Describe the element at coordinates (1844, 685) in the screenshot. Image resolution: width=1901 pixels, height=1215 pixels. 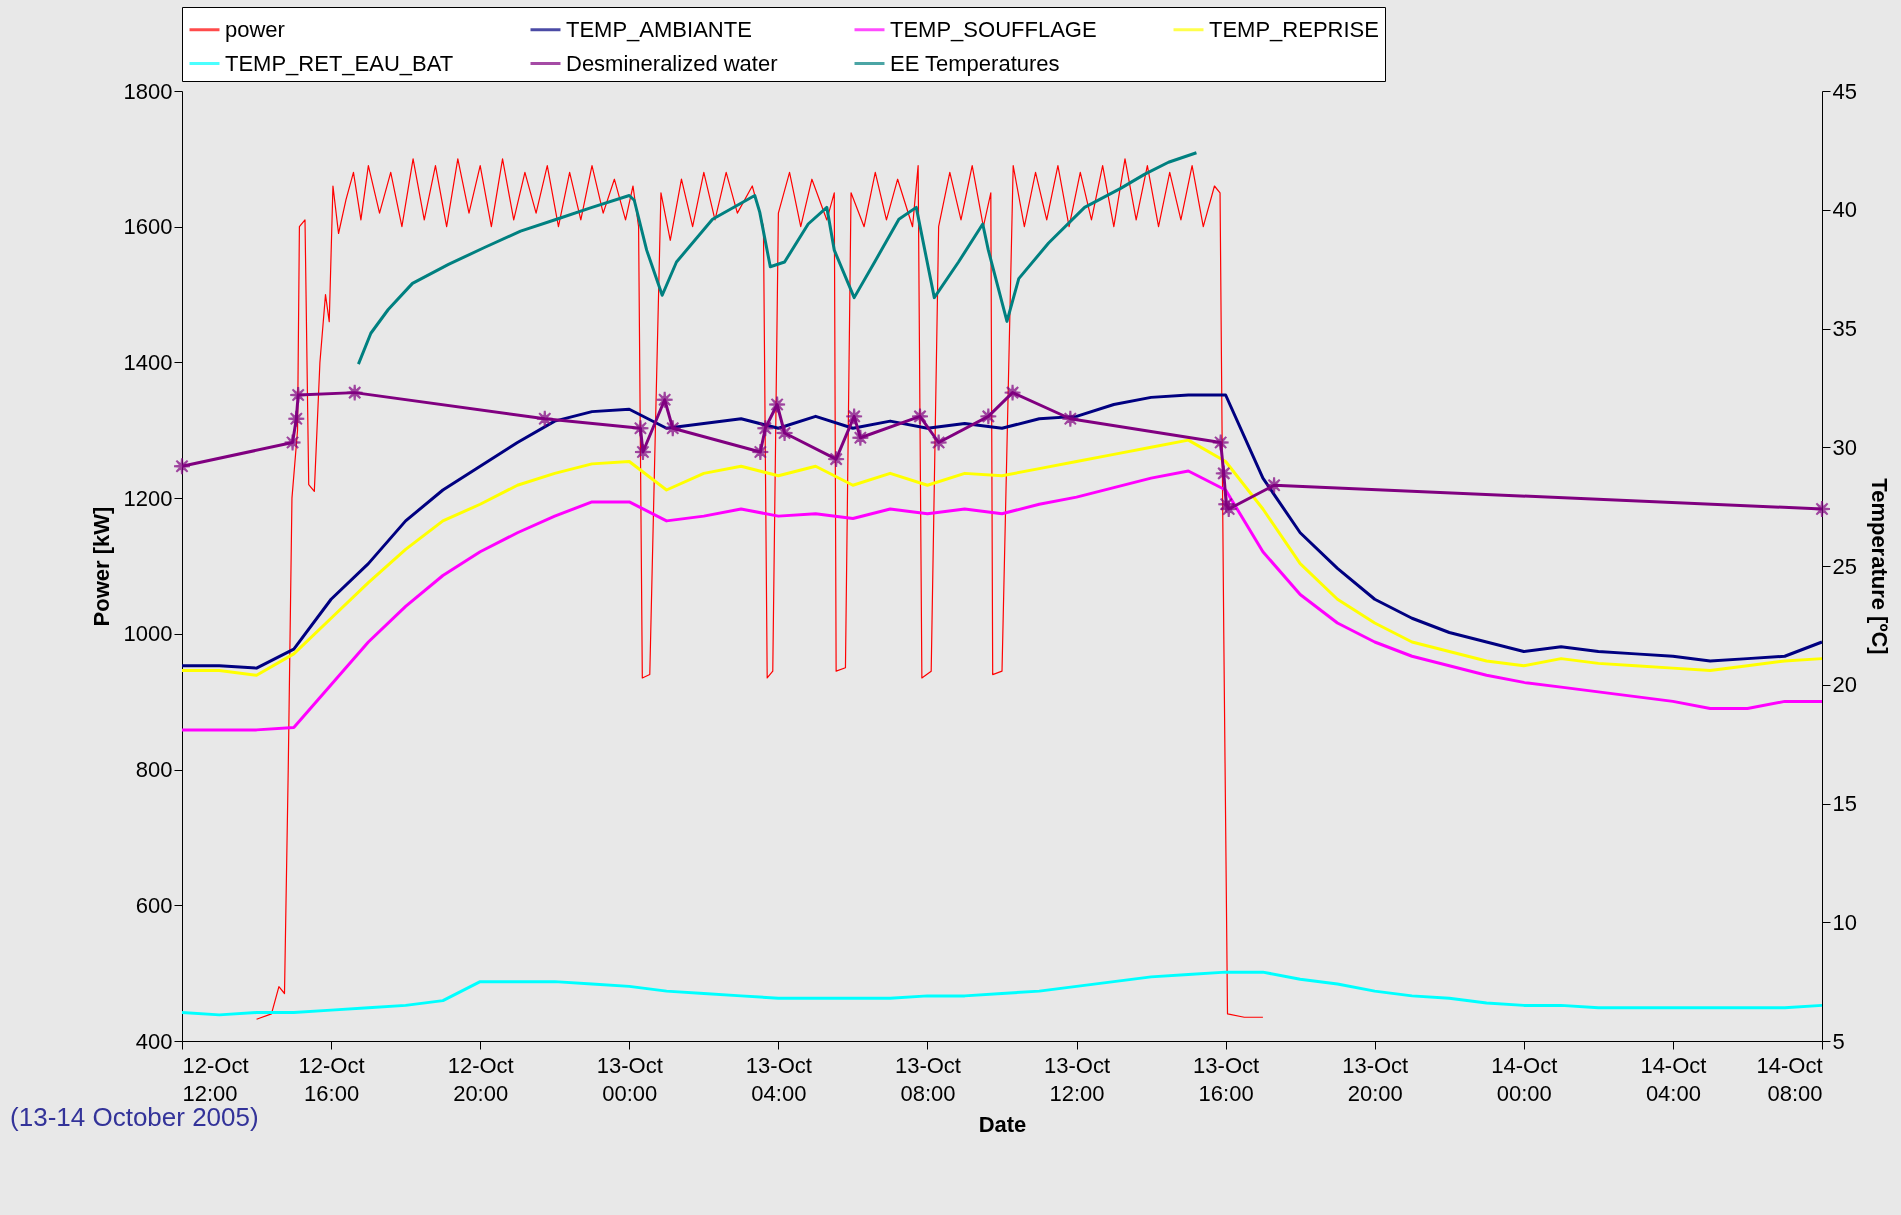
I see `y2-tick-label: 20` at that location.